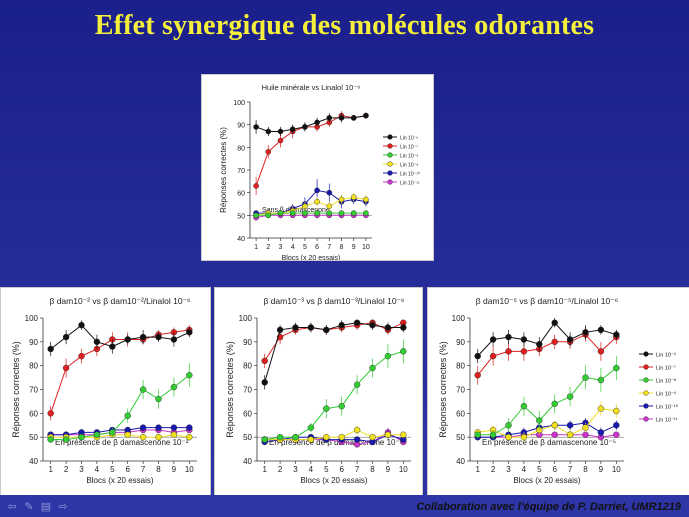  Describe the element at coordinates (336, 442) in the screenshot. I see `chart-annotation: En présence de β damascenone 10⁻³` at that location.